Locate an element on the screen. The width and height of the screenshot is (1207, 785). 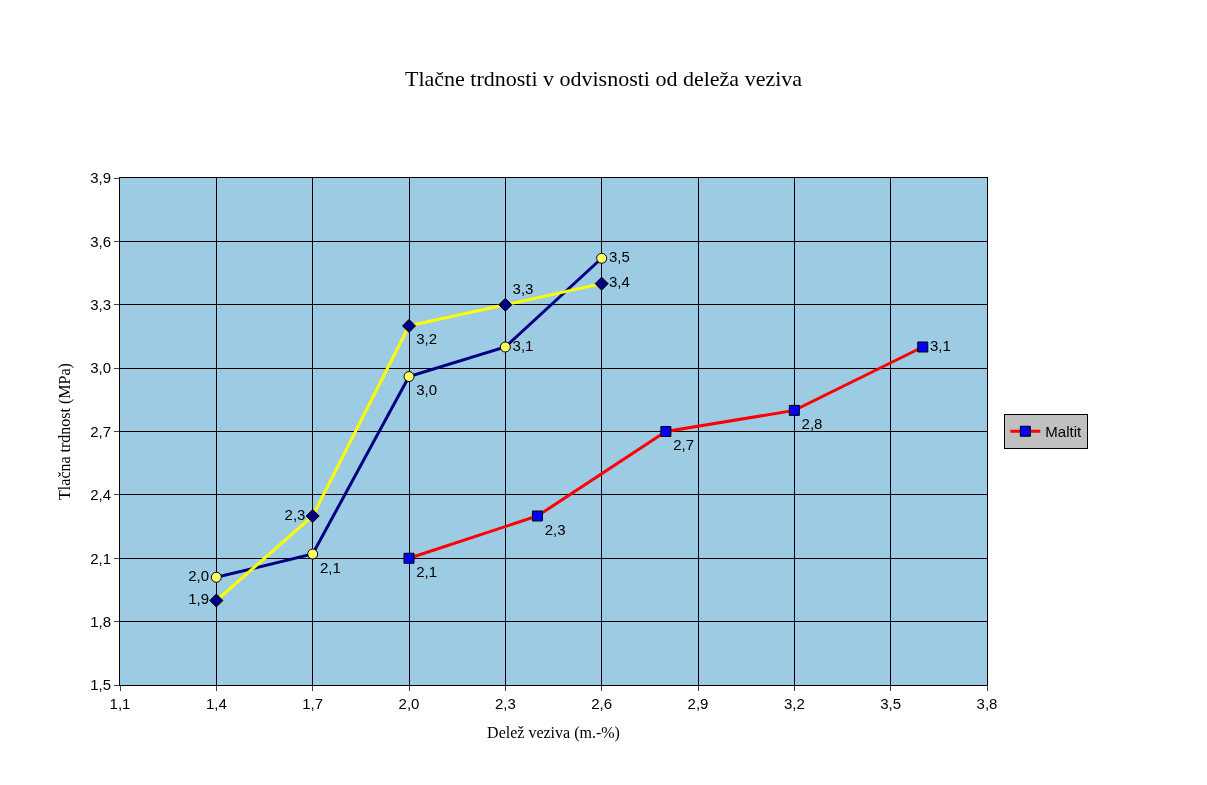
y-tick-label: 2,4 is located at coordinates (100, 495).